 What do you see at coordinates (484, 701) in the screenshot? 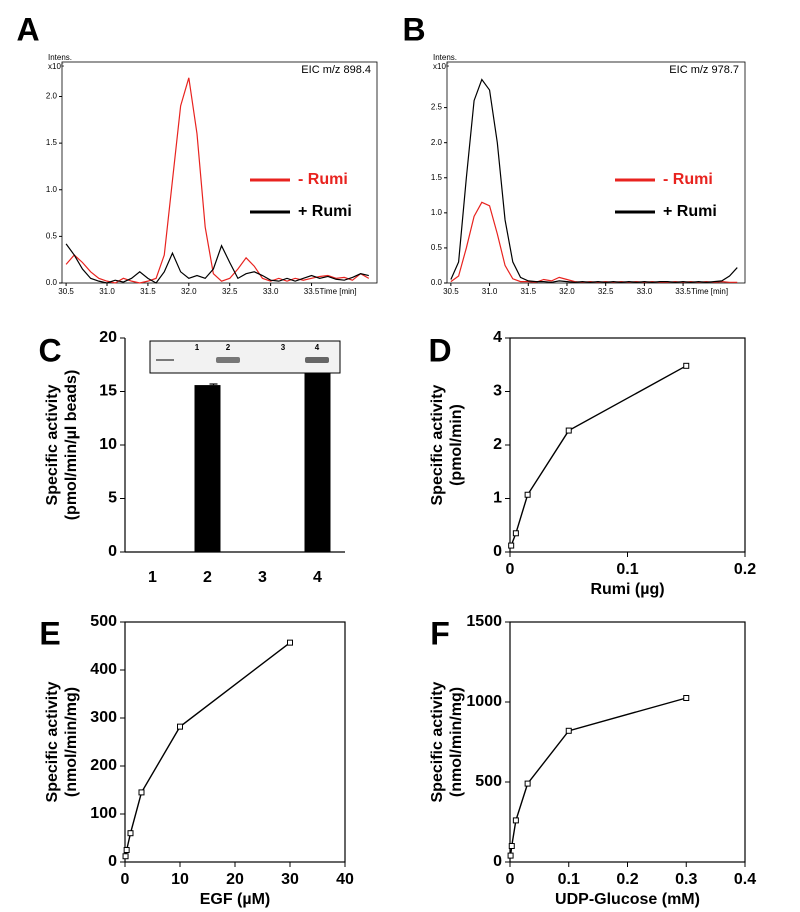
I see `y-tick-label: 1000` at bounding box center [484, 701].